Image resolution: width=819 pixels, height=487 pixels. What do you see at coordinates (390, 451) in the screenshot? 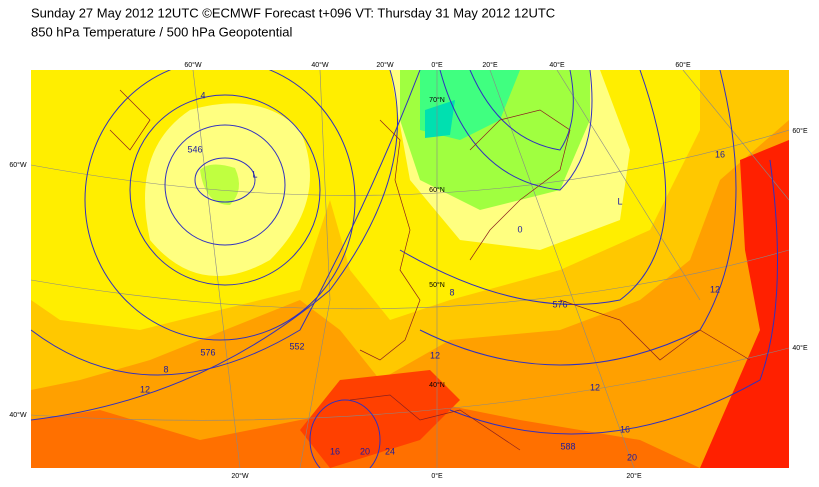
I see `contour-label: 24` at bounding box center [390, 451].